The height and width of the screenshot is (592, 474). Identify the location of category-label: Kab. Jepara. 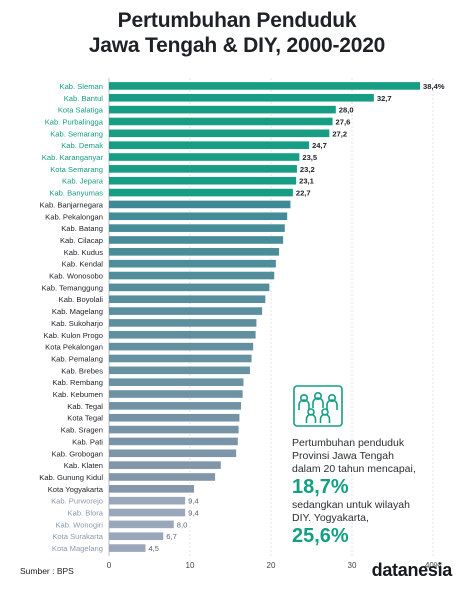
(83, 181).